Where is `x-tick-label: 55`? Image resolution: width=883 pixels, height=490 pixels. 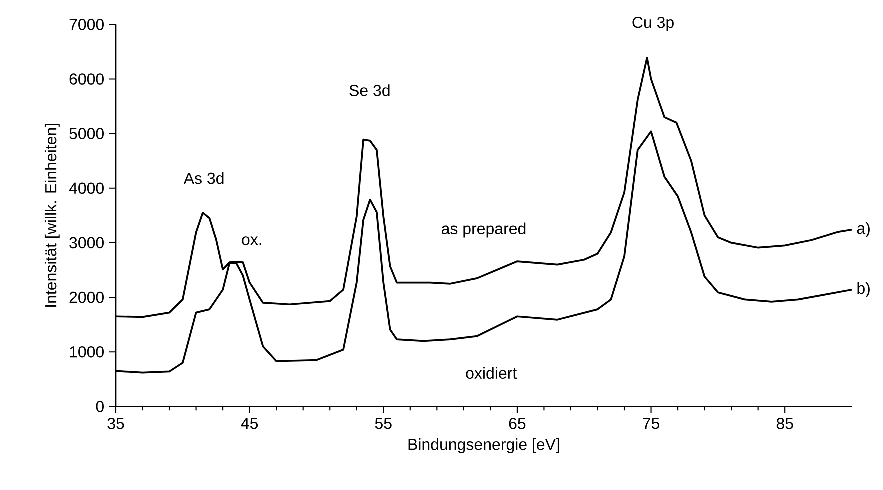
x-tick-label: 55 is located at coordinates (383, 424).